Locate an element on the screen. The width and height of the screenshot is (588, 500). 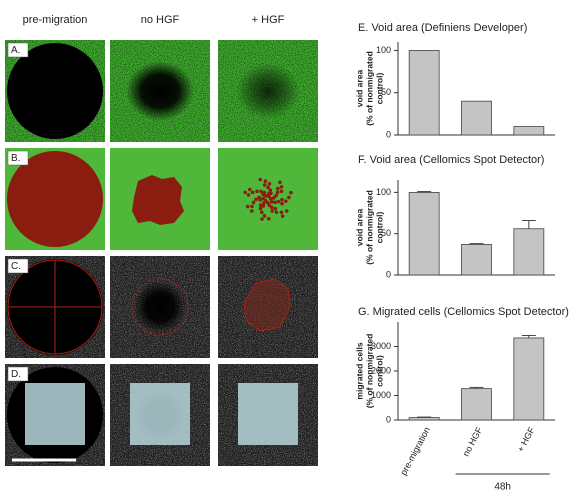
x-tick-label: no HGF is located at coordinates (473, 441).